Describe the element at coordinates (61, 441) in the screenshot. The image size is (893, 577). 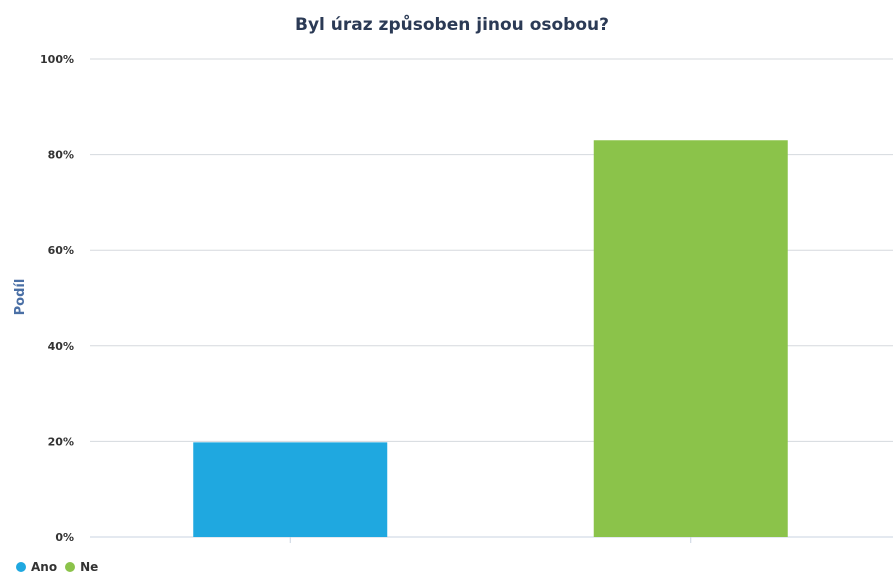
I see `y-tick-label: 20%` at that location.